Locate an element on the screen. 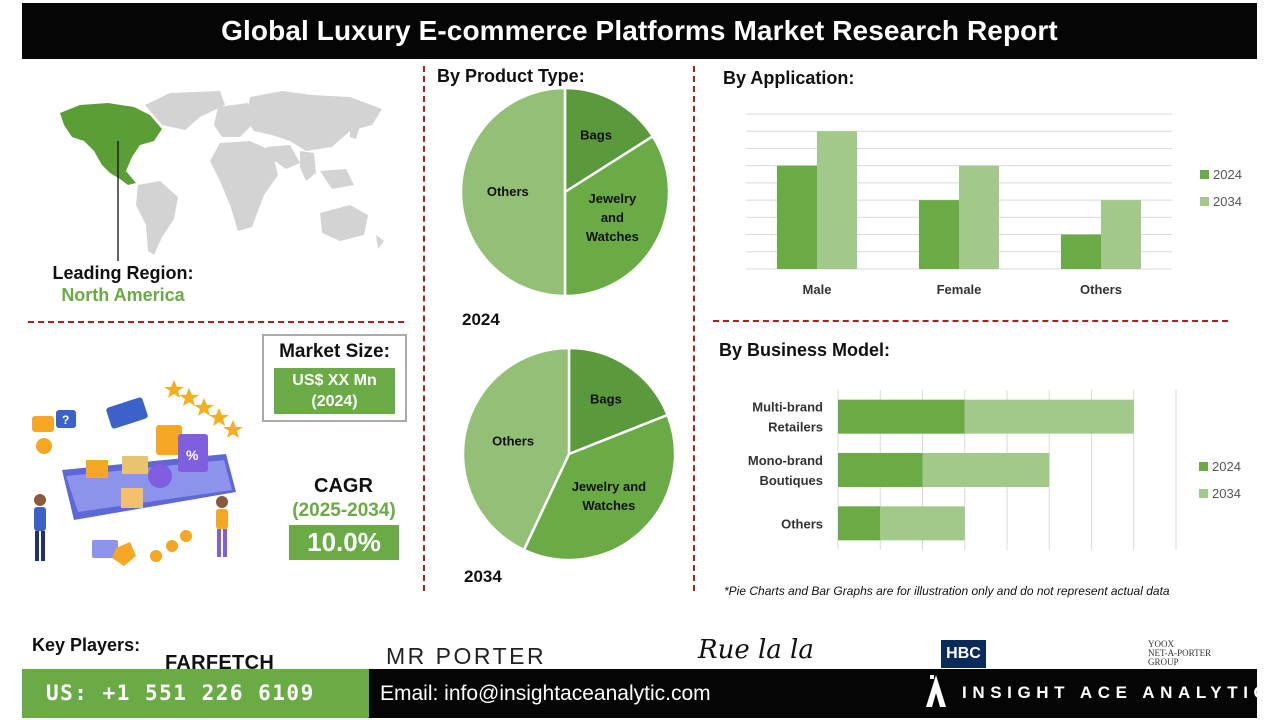 This screenshot has width=1280, height=720. category-label: Female is located at coordinates (959, 289).